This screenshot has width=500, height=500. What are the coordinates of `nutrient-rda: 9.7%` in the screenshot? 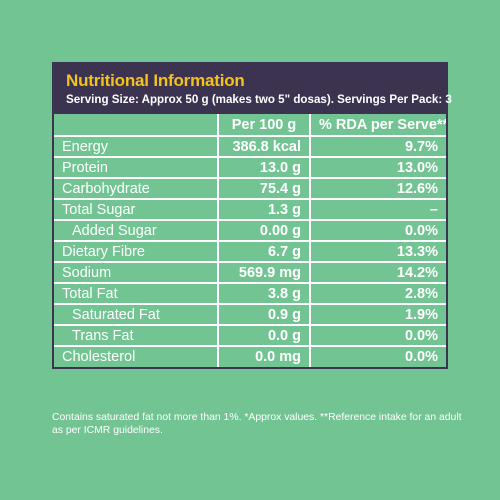 It's located at (377, 146).